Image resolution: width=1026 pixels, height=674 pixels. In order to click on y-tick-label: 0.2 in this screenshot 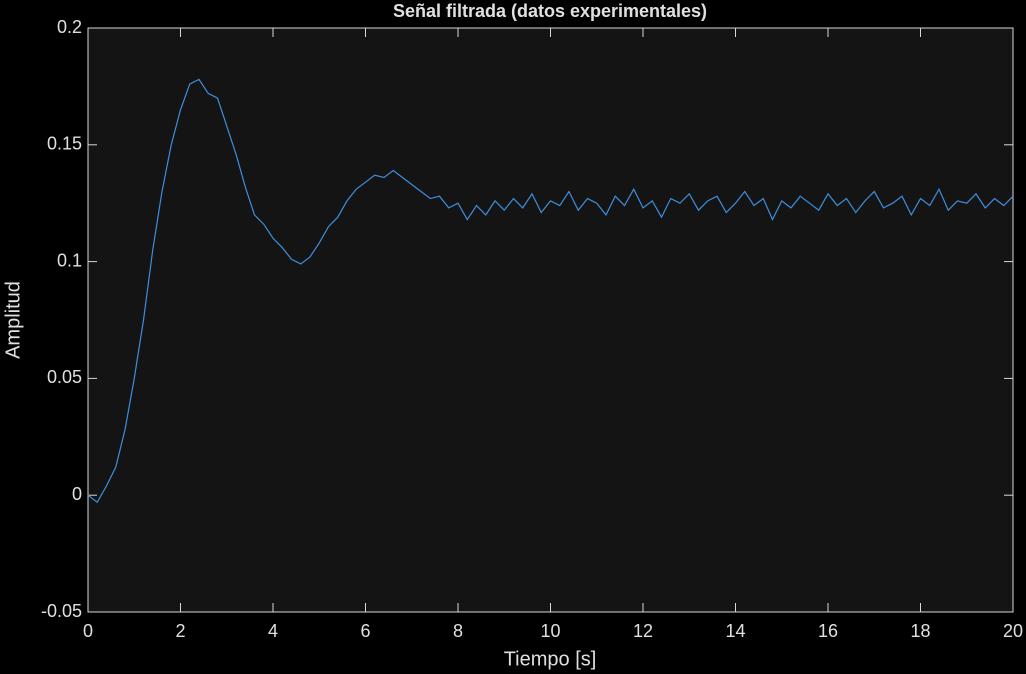, I will do `click(69, 27)`.